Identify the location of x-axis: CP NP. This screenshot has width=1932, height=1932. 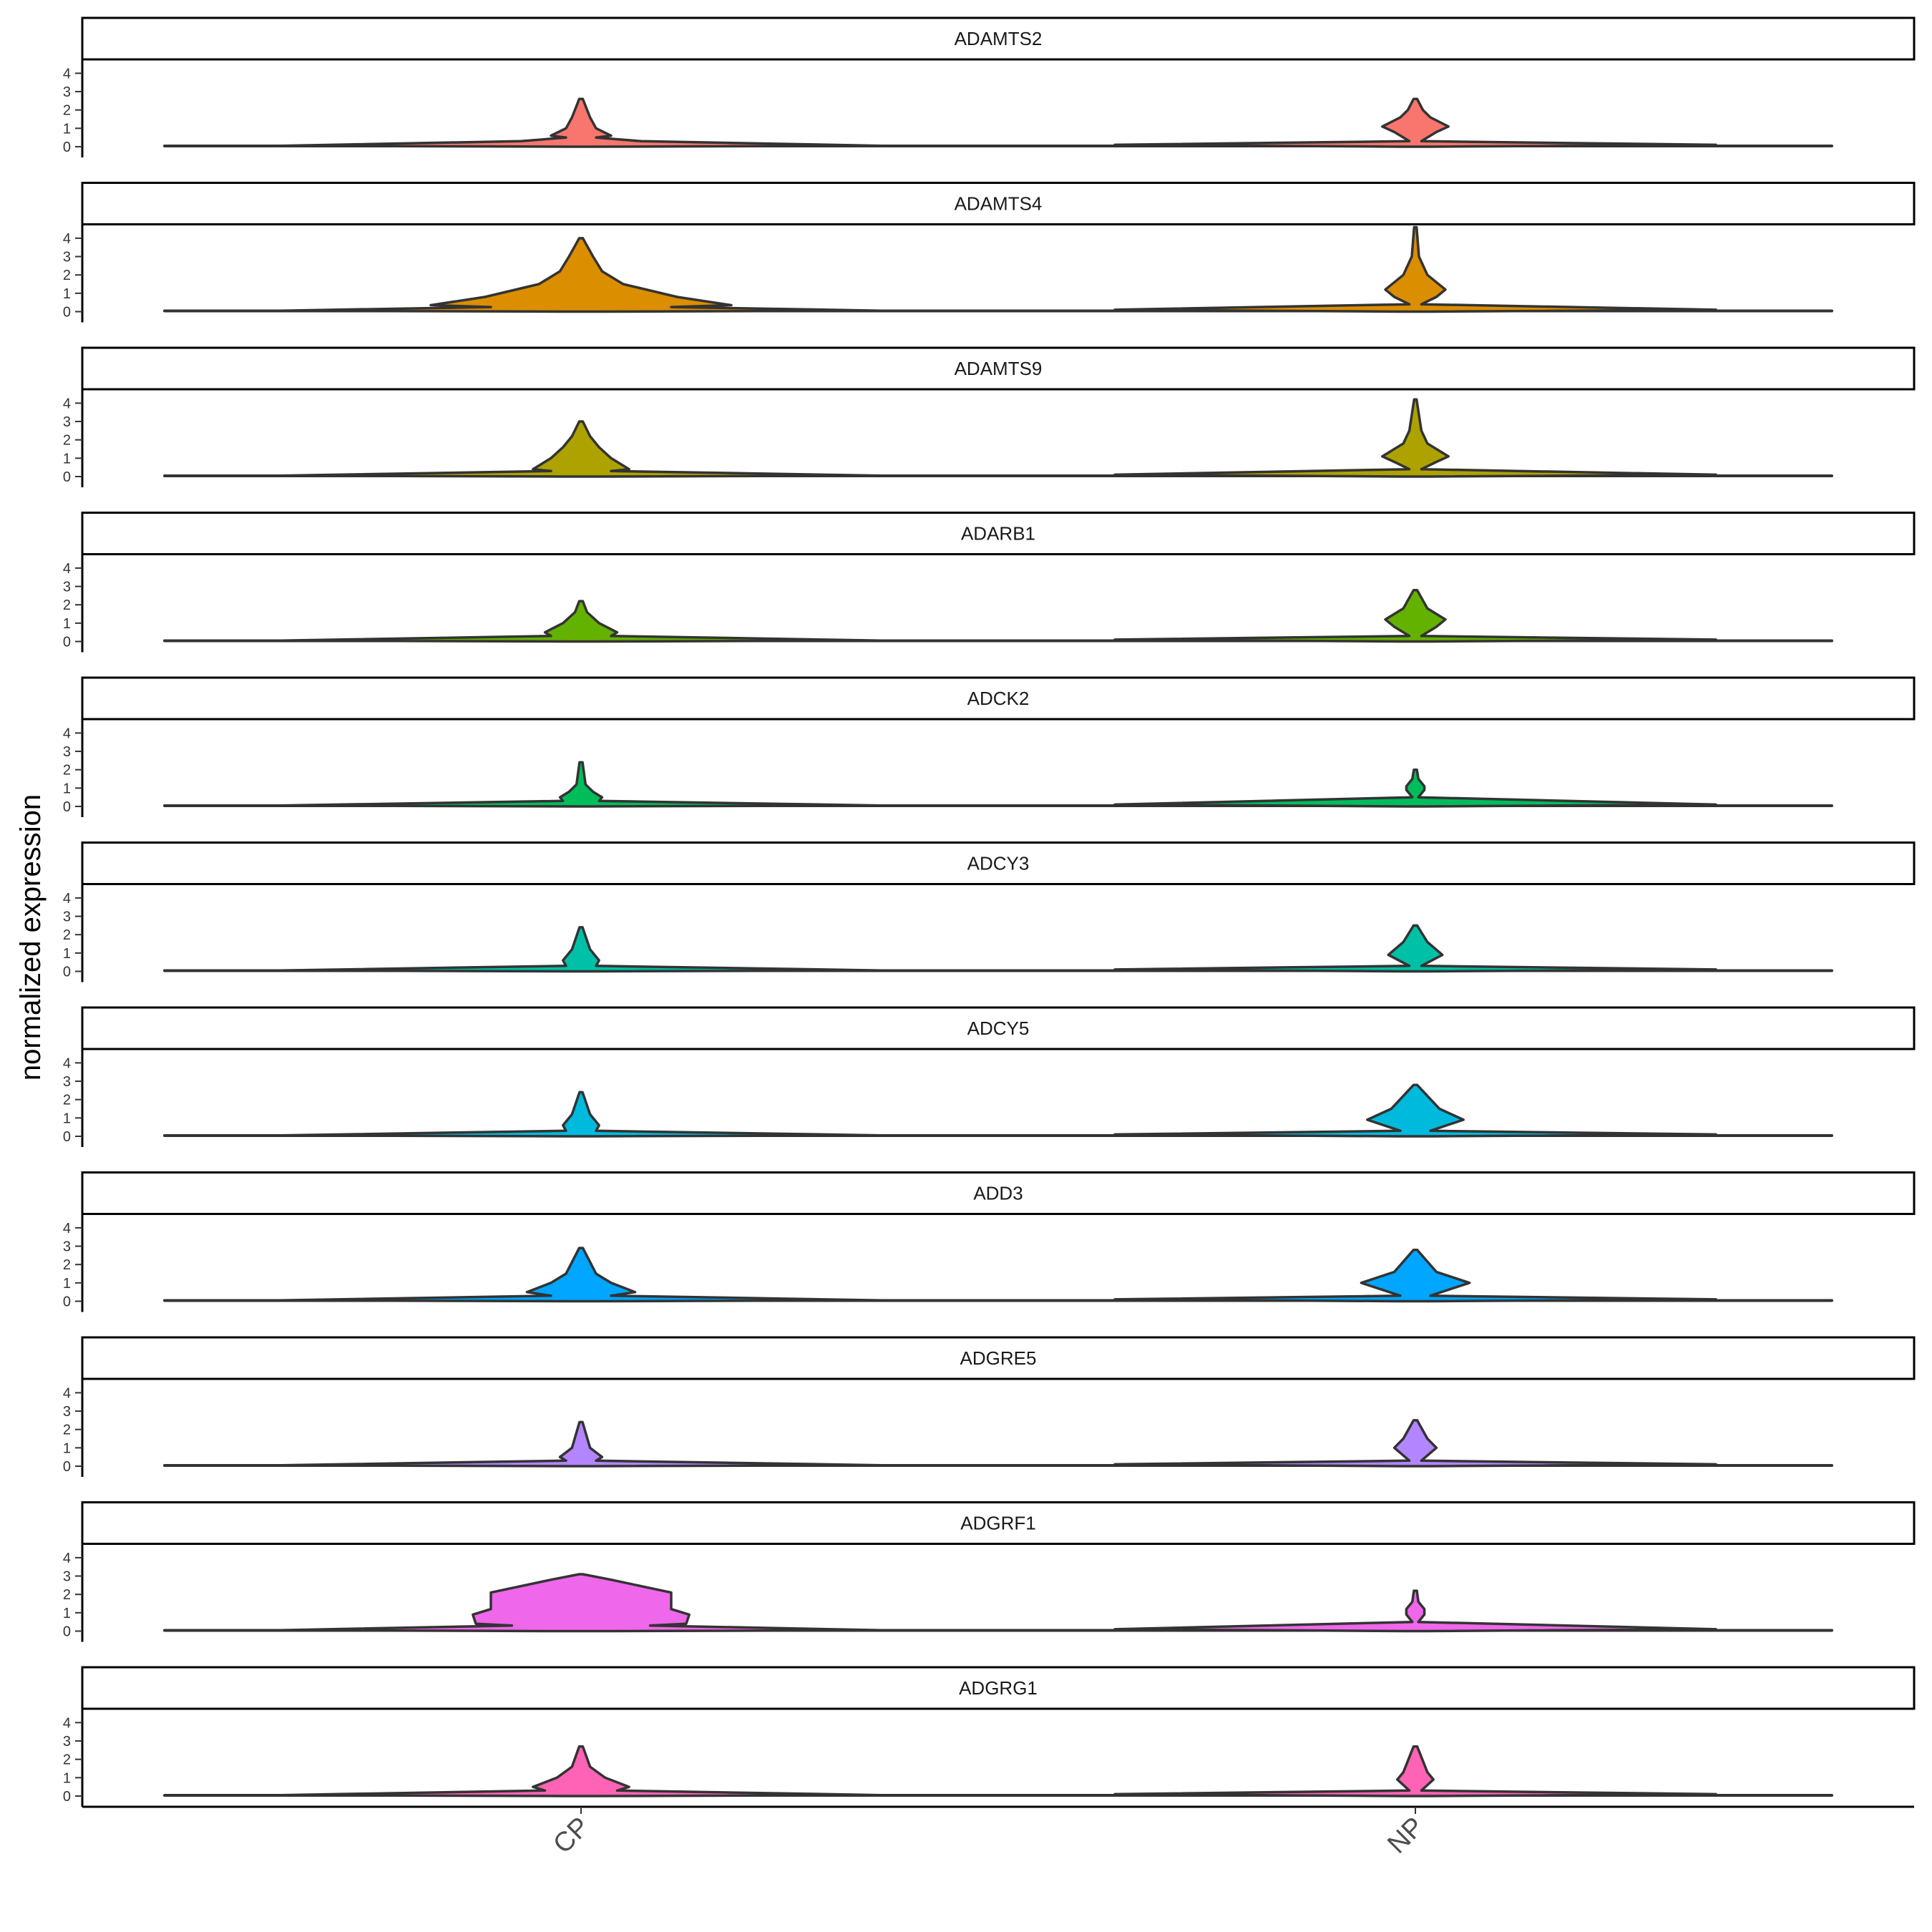
(998, 1832).